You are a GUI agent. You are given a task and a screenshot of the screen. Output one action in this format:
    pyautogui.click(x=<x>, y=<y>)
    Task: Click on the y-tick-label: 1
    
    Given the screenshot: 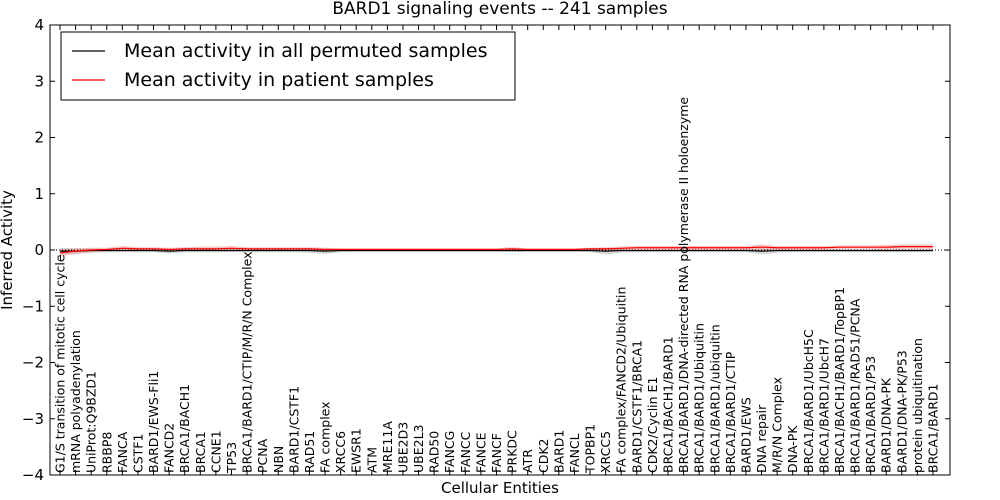 What is the action you would take?
    pyautogui.click(x=39, y=194)
    